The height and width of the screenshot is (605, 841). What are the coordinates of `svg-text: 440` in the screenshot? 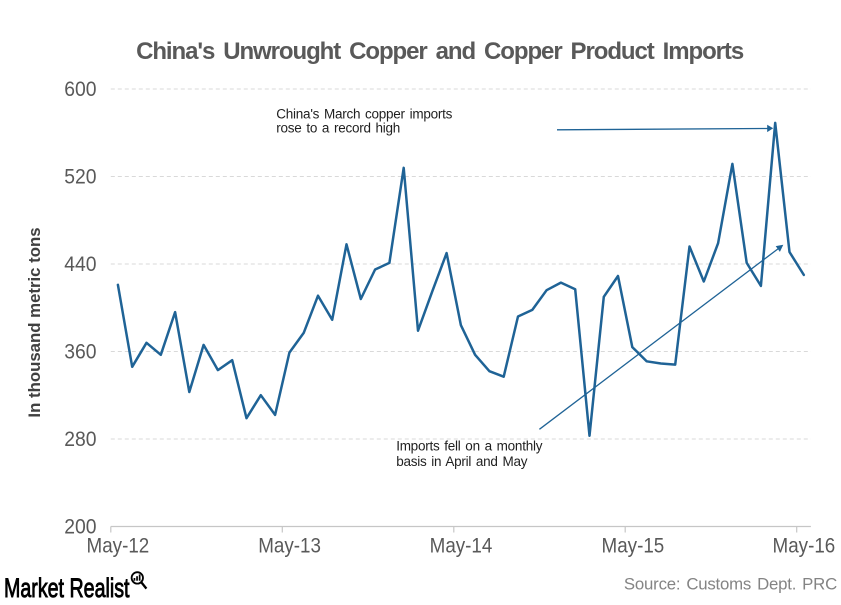 It's located at (80, 264).